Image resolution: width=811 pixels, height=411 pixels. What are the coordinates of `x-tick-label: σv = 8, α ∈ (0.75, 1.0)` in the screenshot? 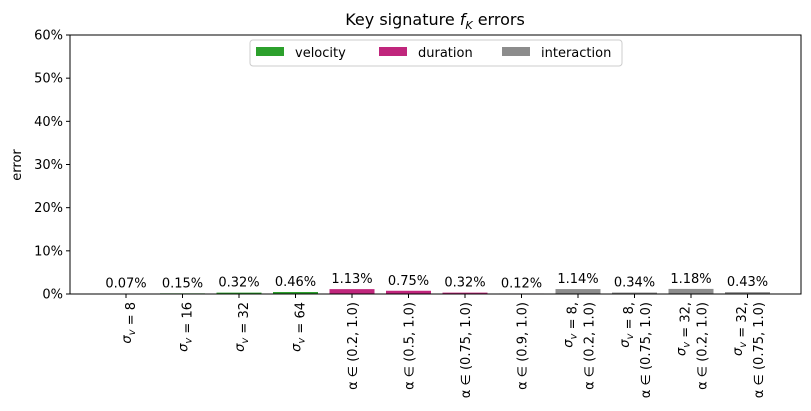 It's located at (636, 350).